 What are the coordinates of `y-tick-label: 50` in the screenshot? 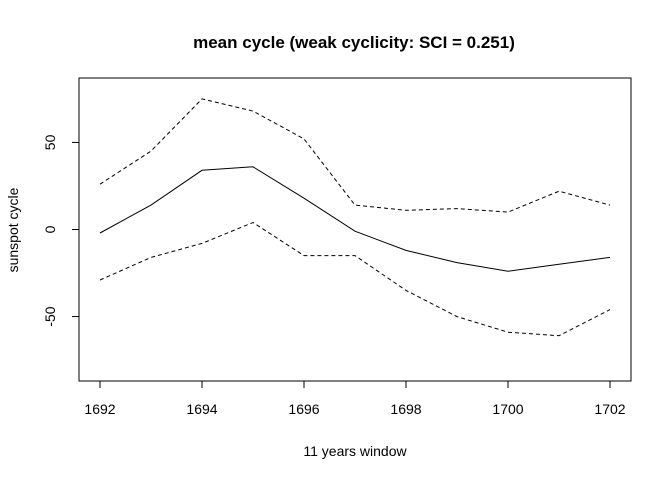 It's located at (50, 142).